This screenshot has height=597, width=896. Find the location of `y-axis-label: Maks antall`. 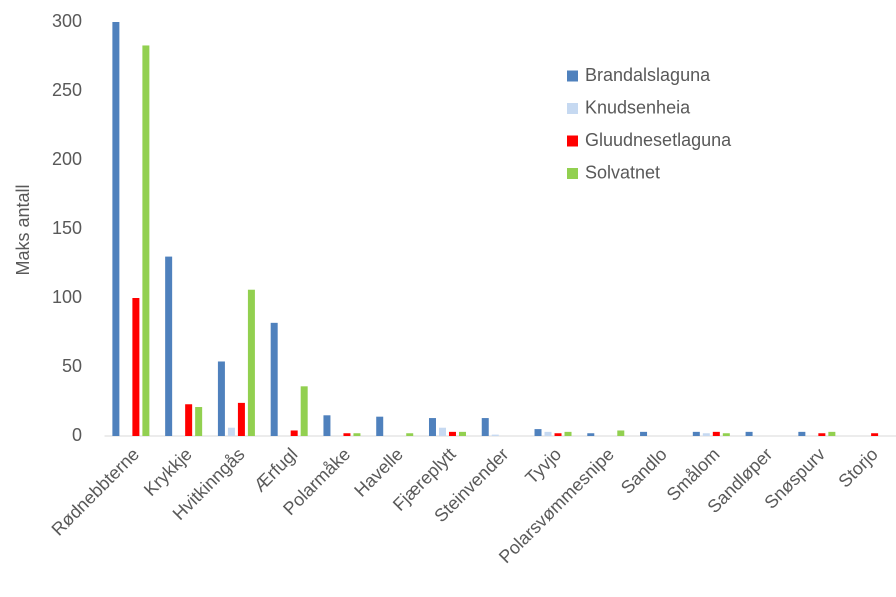

y-axis-label: Maks antall is located at coordinates (23, 229).